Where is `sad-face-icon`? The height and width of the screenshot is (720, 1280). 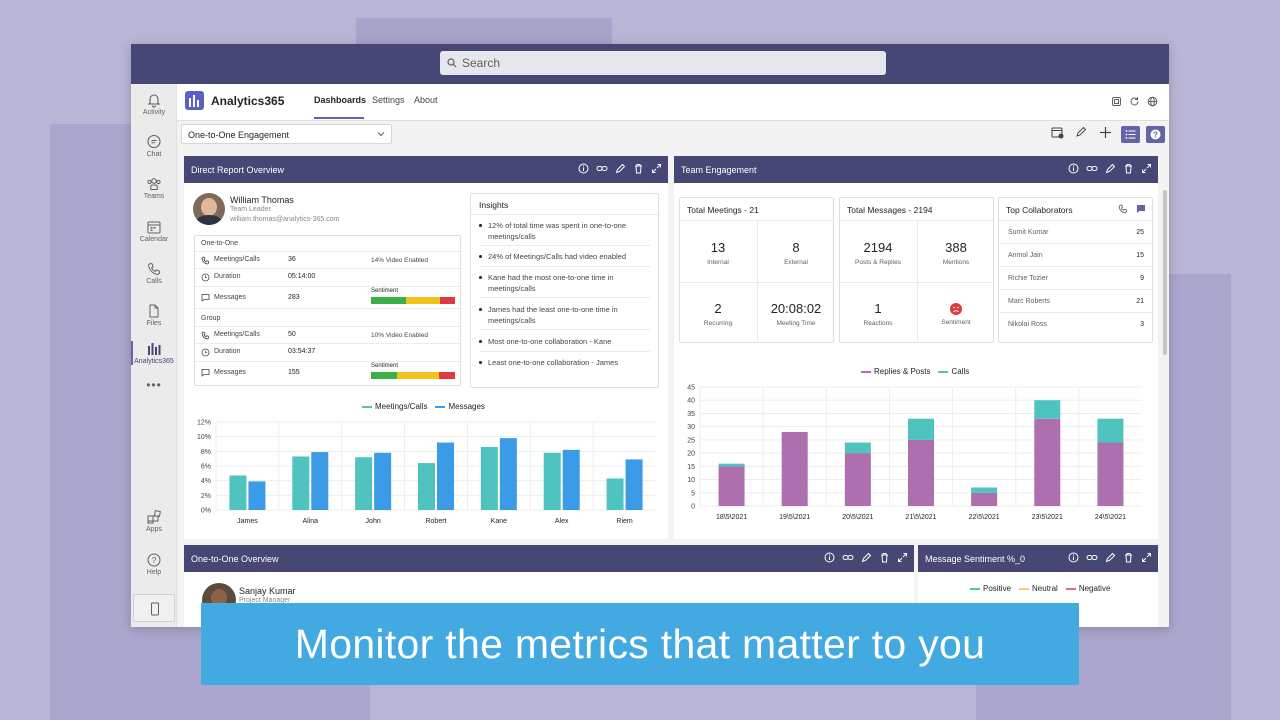
sad-face-icon is located at coordinates (956, 309).